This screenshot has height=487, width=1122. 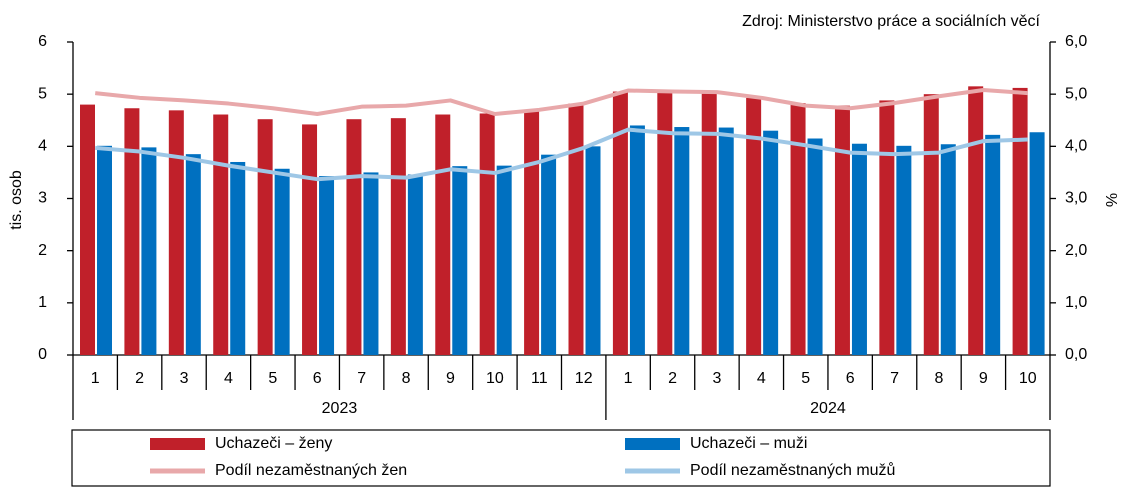 I want to click on legend-label: Podíl nezaměstnaných žen, so click(x=311, y=470).